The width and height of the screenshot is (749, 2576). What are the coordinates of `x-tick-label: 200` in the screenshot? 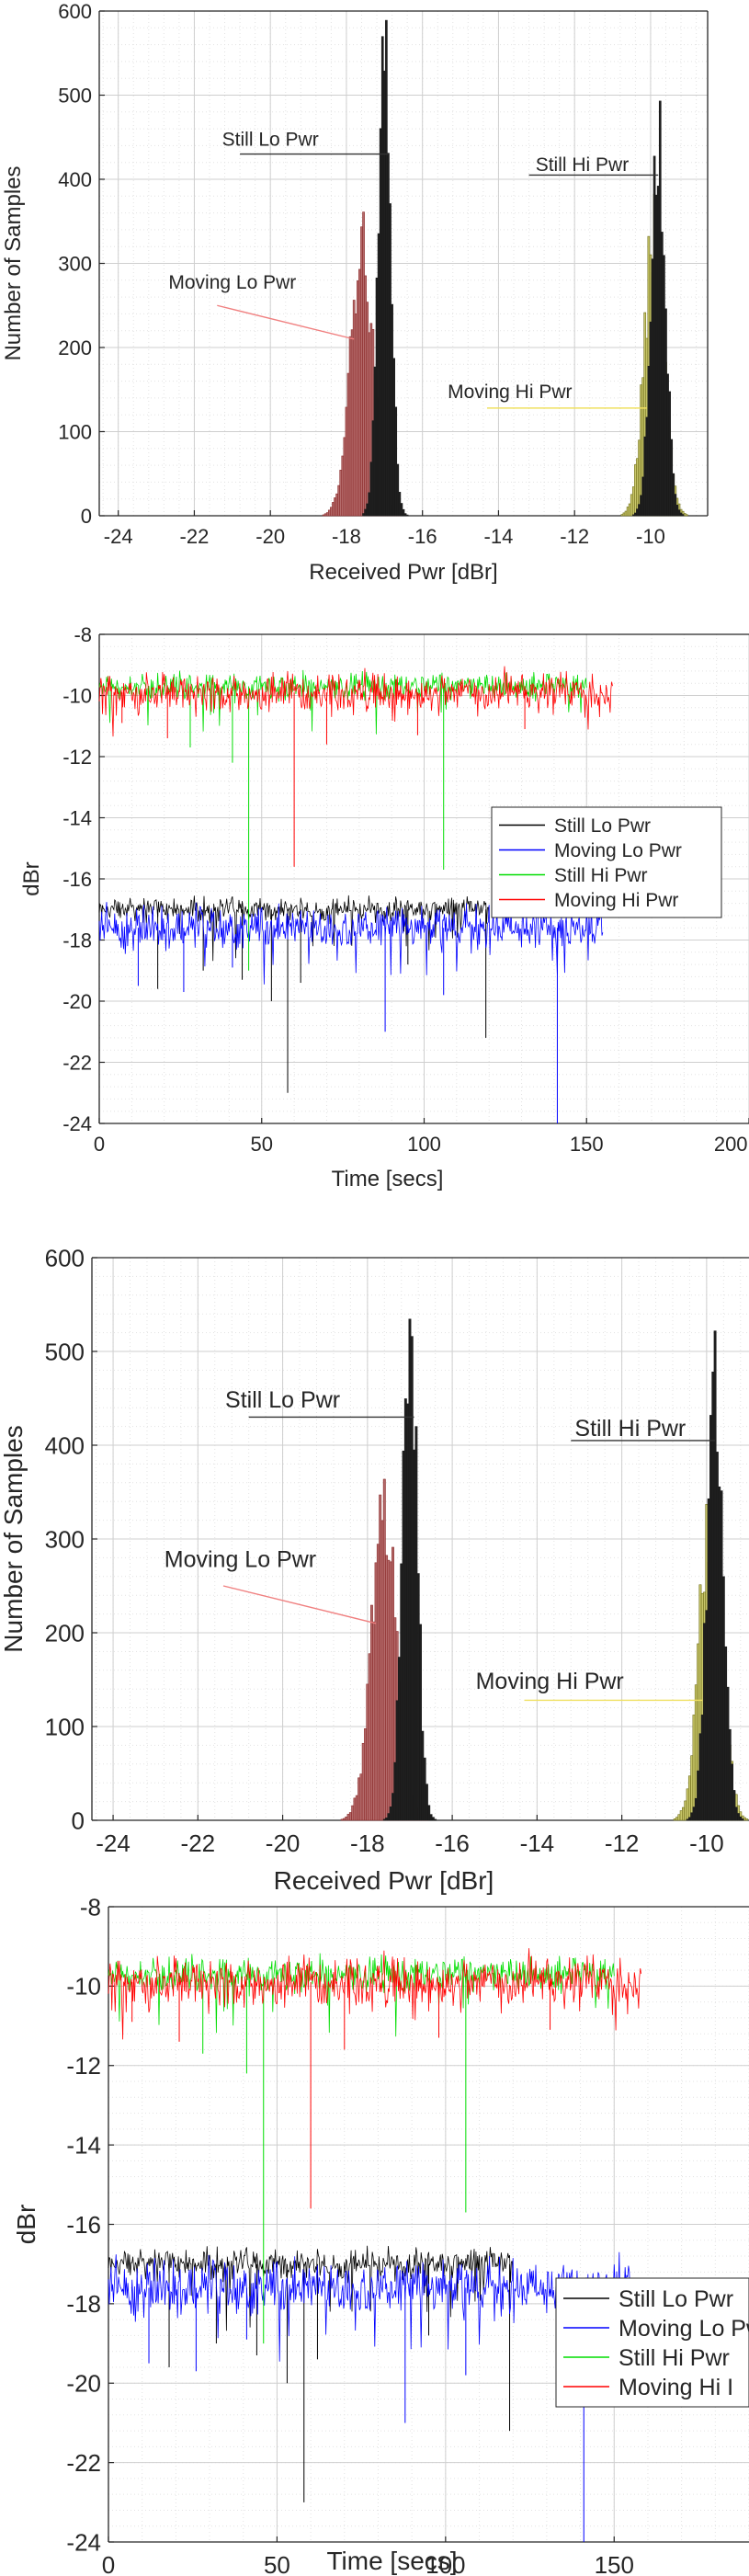 It's located at (731, 1144).